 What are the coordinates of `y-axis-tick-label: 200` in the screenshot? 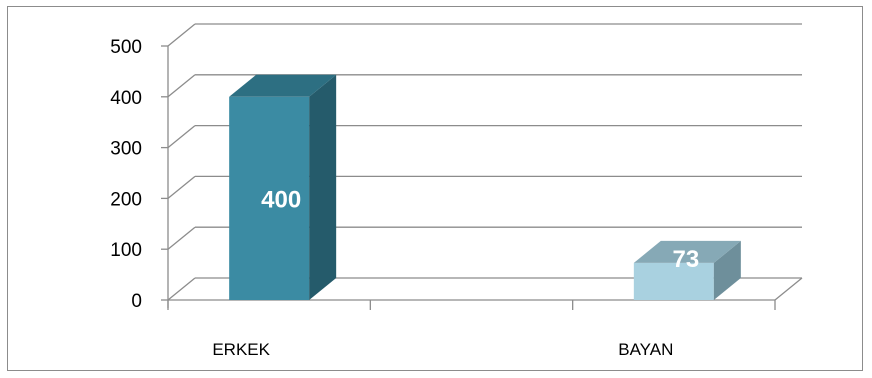 It's located at (126, 199).